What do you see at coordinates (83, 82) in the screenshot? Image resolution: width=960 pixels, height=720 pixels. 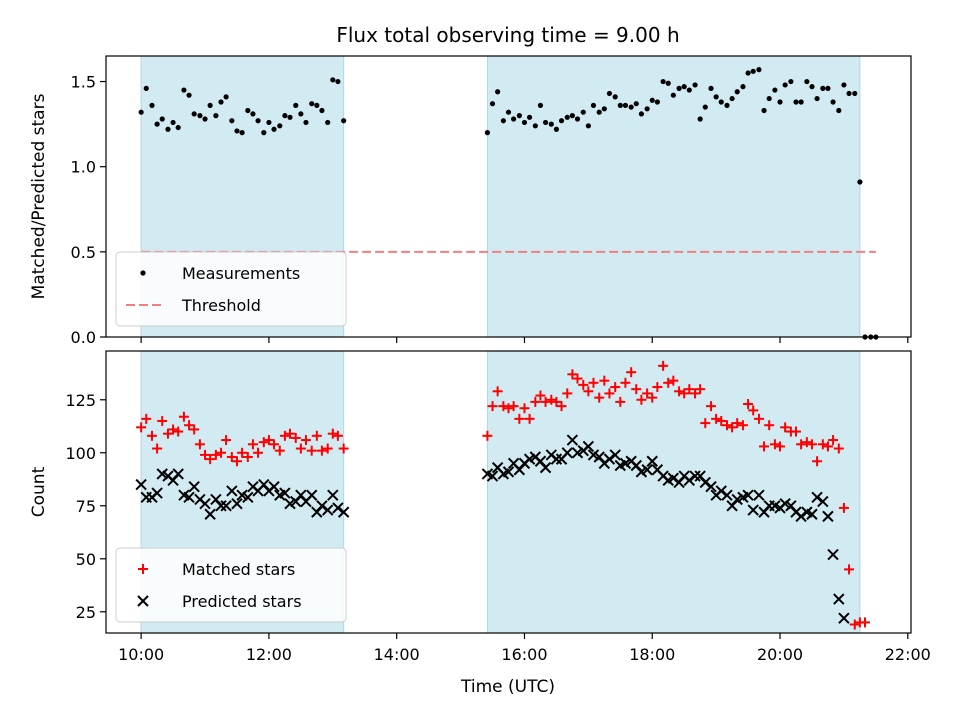 I see `top-y-tick-label: 1.5` at bounding box center [83, 82].